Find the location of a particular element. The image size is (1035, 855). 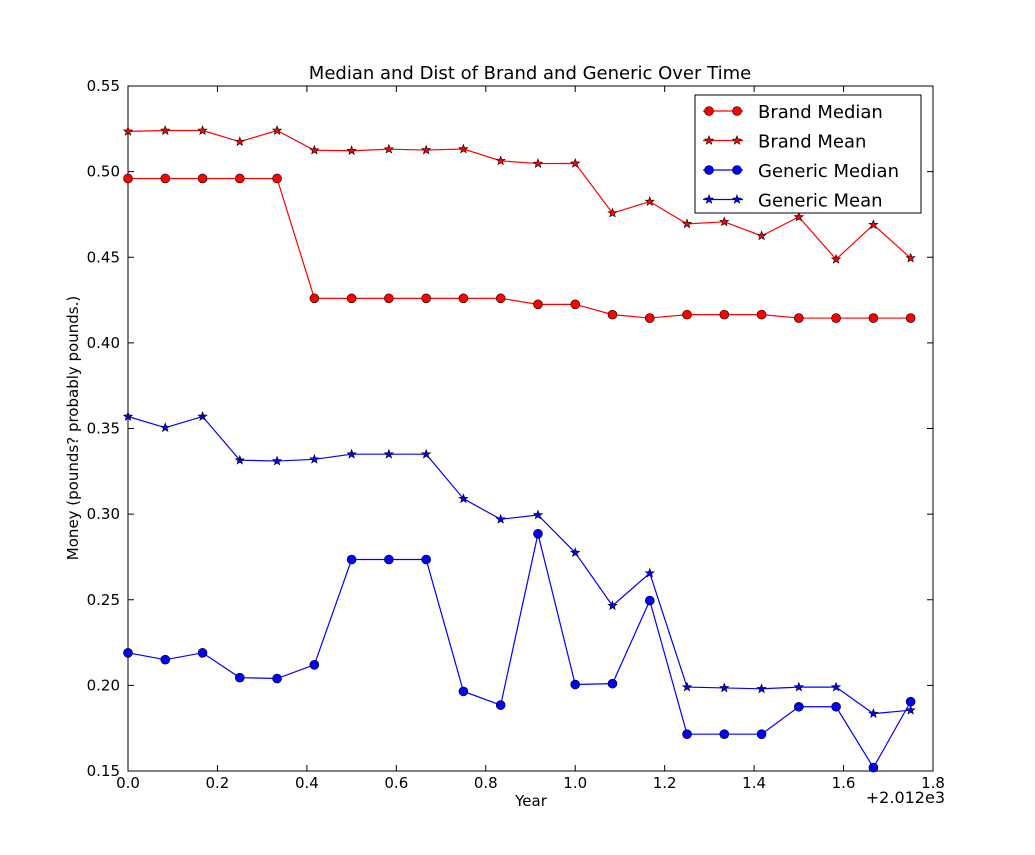

legend-label: Brand Mean is located at coordinates (812, 142).